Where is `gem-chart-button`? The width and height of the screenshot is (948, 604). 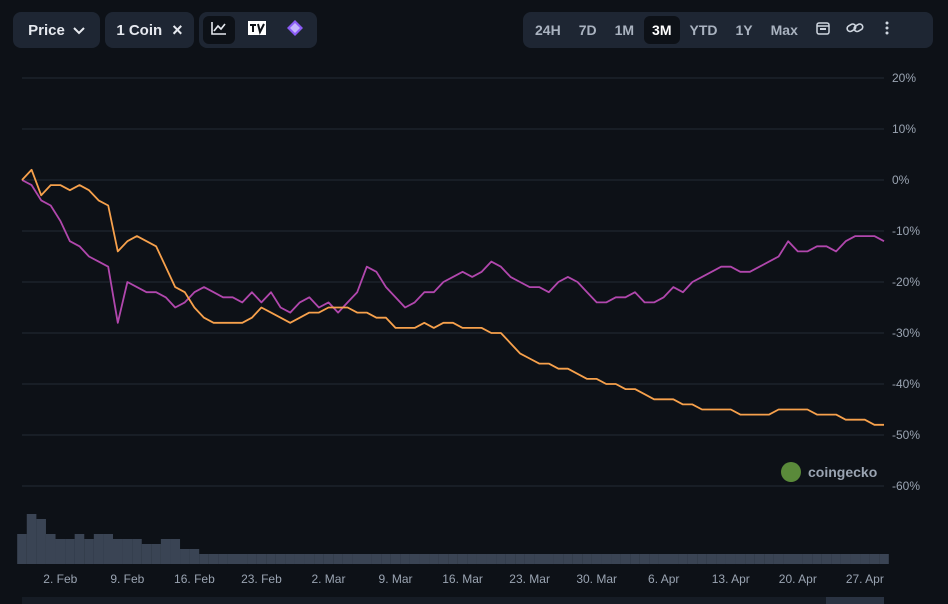 gem-chart-button is located at coordinates (295, 30).